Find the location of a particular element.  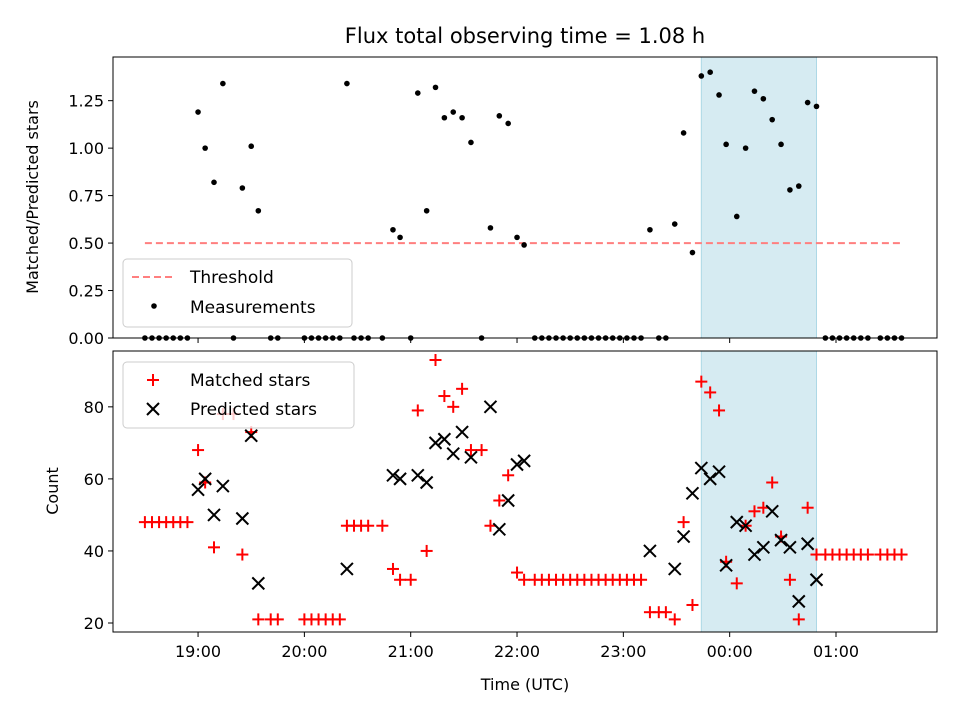

bot-observing-span is located at coordinates (759, 491).